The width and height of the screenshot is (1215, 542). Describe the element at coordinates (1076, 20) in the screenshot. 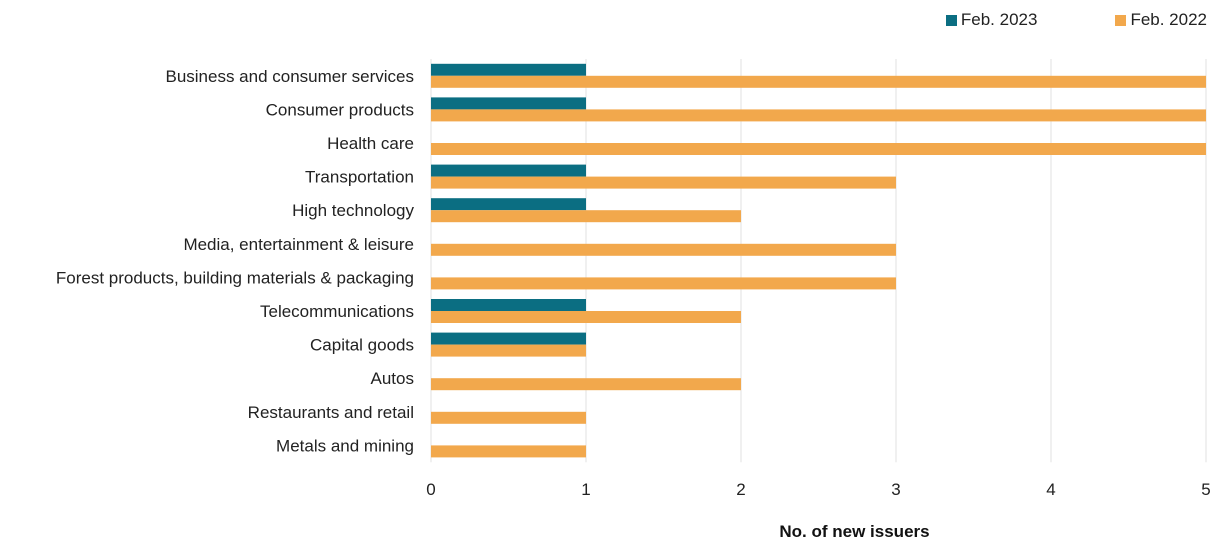

I see `chart-legend: Feb. 2023 Feb. 2022` at that location.